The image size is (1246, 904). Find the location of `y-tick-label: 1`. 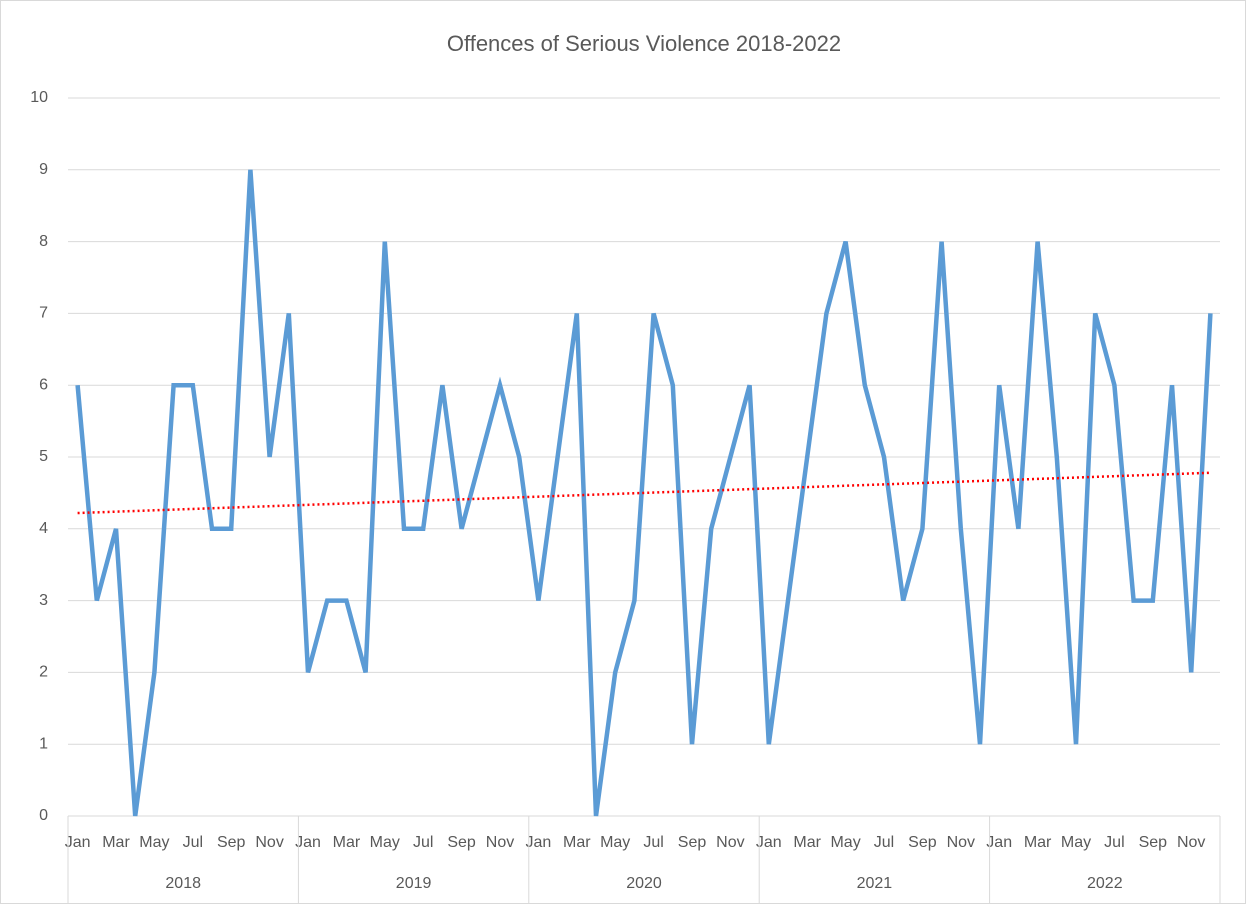

y-tick-label: 1 is located at coordinates (43, 743).